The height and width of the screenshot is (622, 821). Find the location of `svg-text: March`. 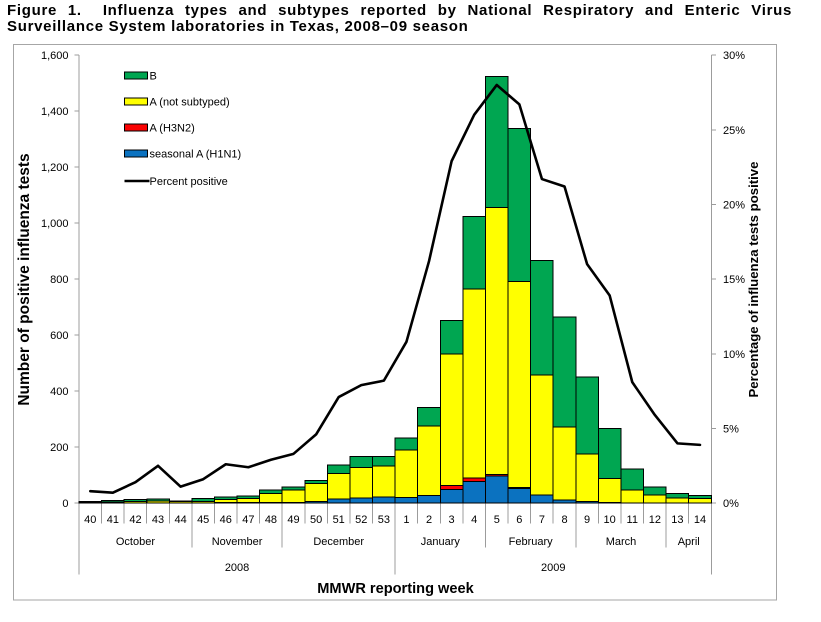

svg-text: March is located at coordinates (621, 542).